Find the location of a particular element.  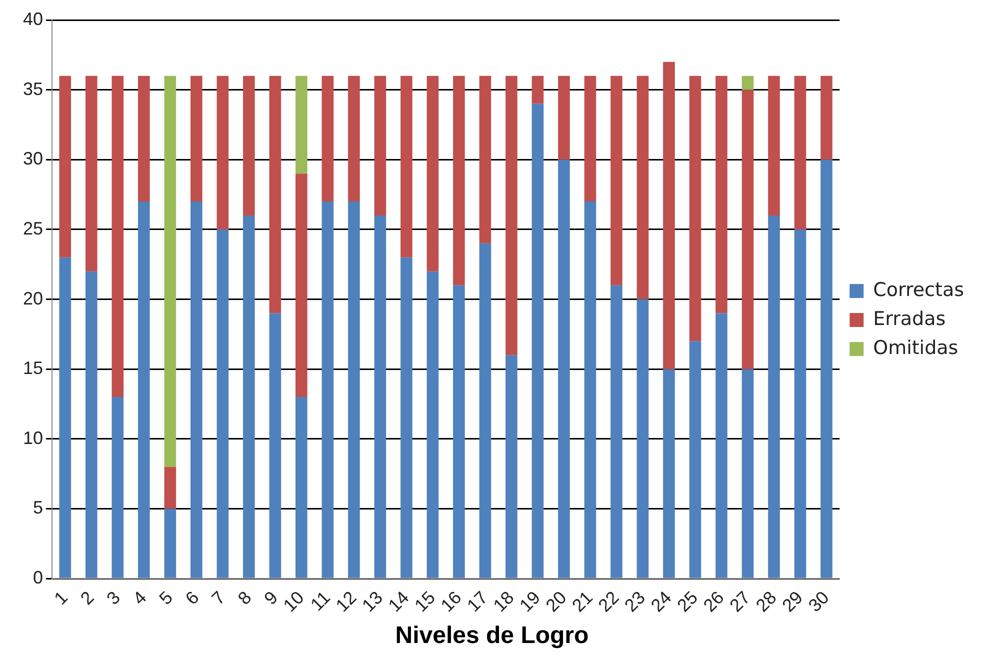

y-tick-label: 15 is located at coordinates (33, 368).